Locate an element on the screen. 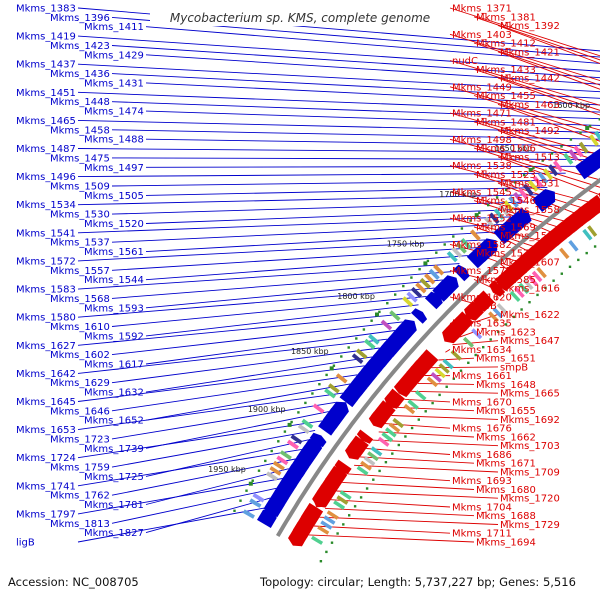 This screenshot has height=600, width=600. scale-label: 1750 kbp is located at coordinates (406, 244).